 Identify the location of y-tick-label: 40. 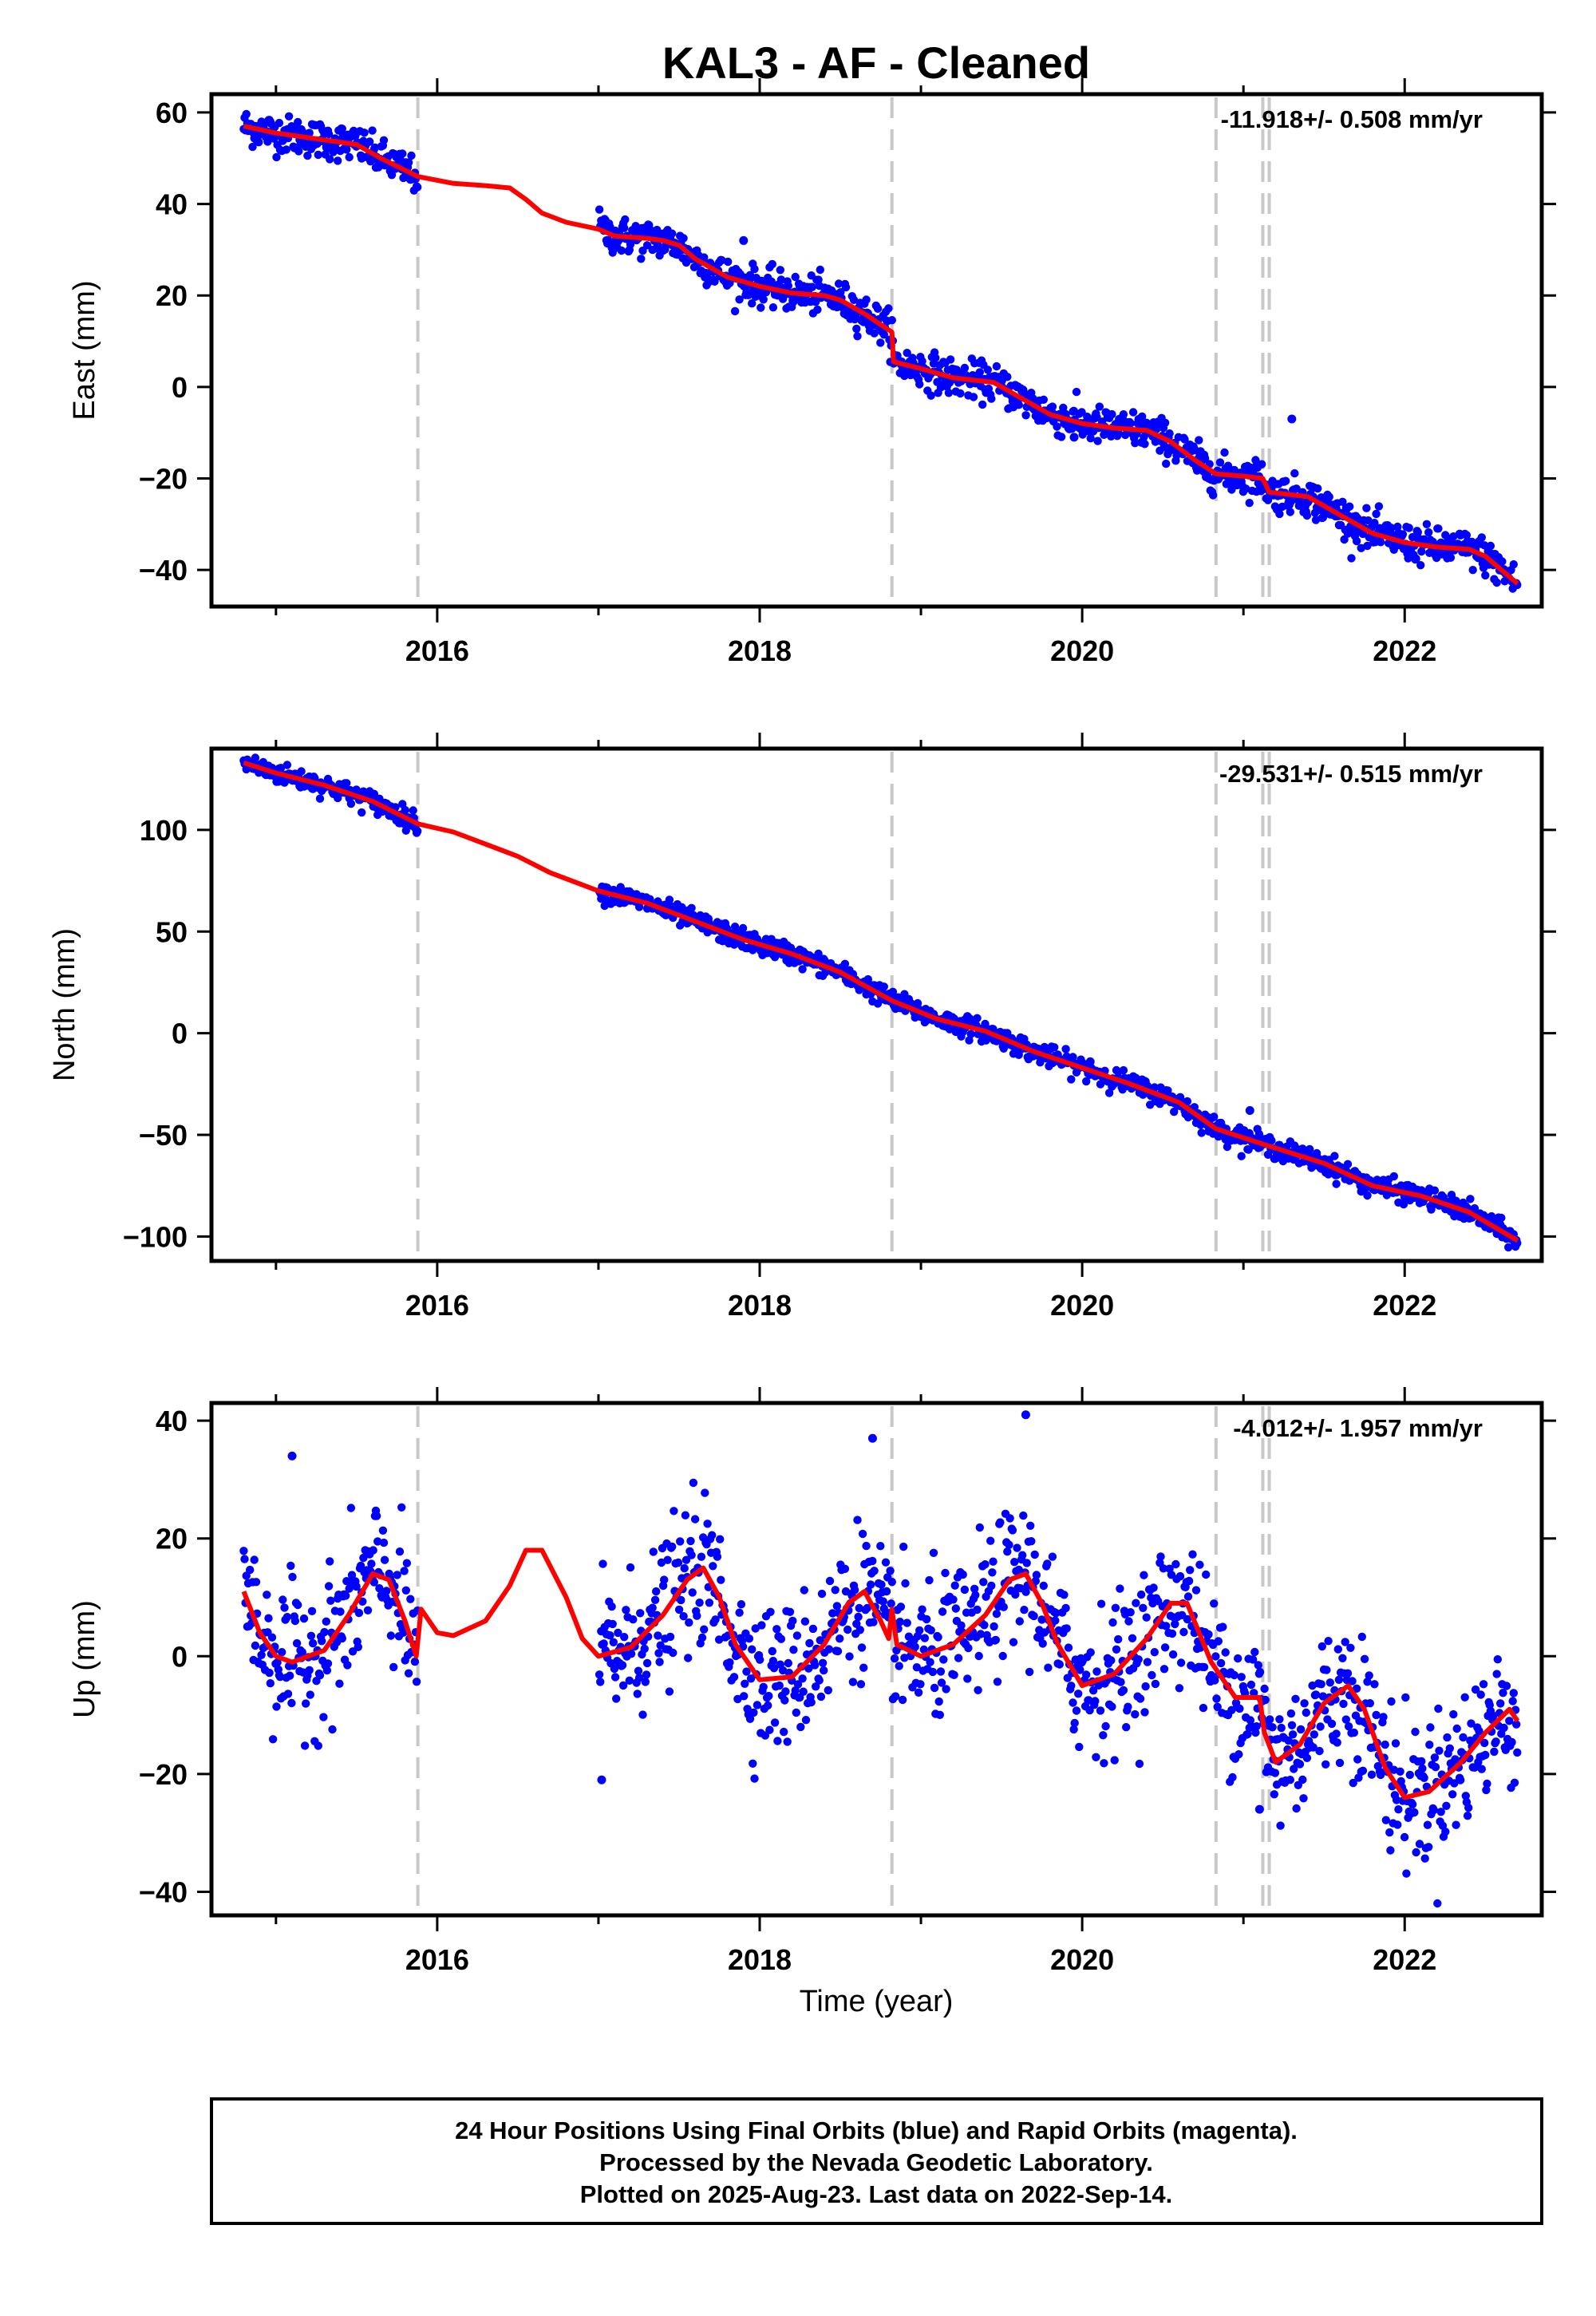
(172, 204).